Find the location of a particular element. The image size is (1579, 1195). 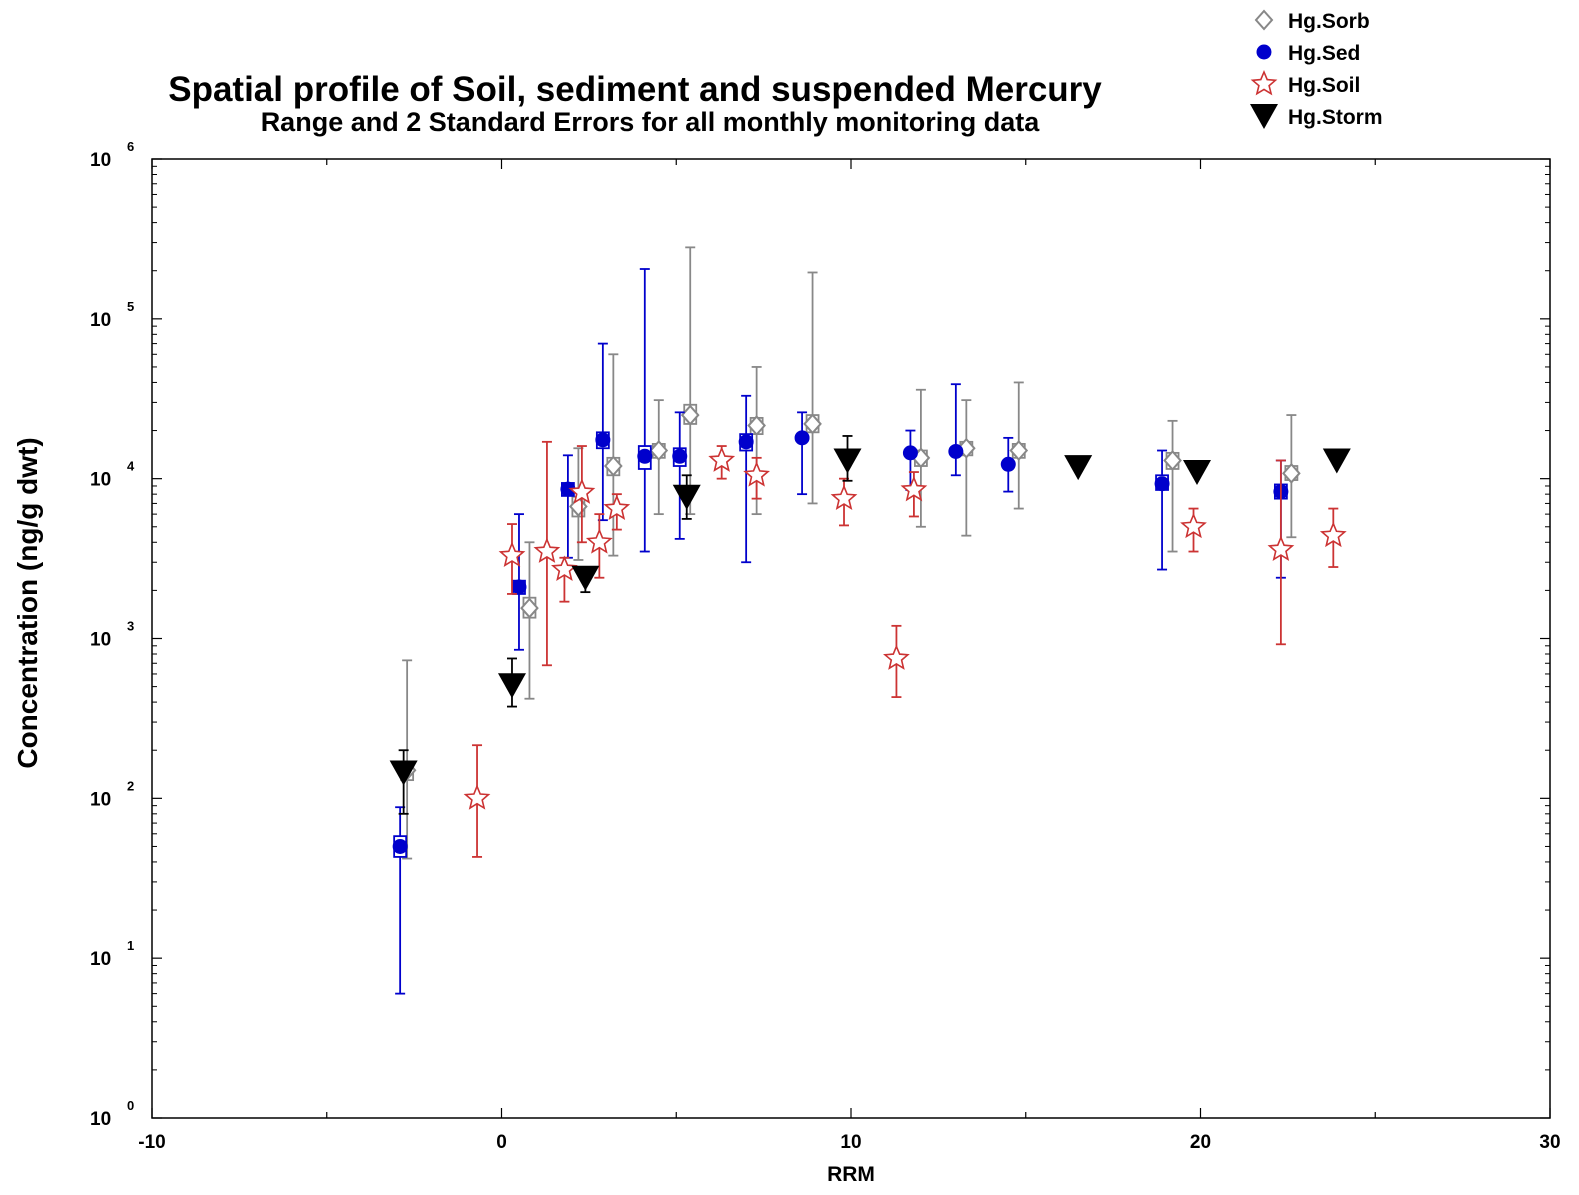

legend-label: Hg.Storm is located at coordinates (1335, 117).